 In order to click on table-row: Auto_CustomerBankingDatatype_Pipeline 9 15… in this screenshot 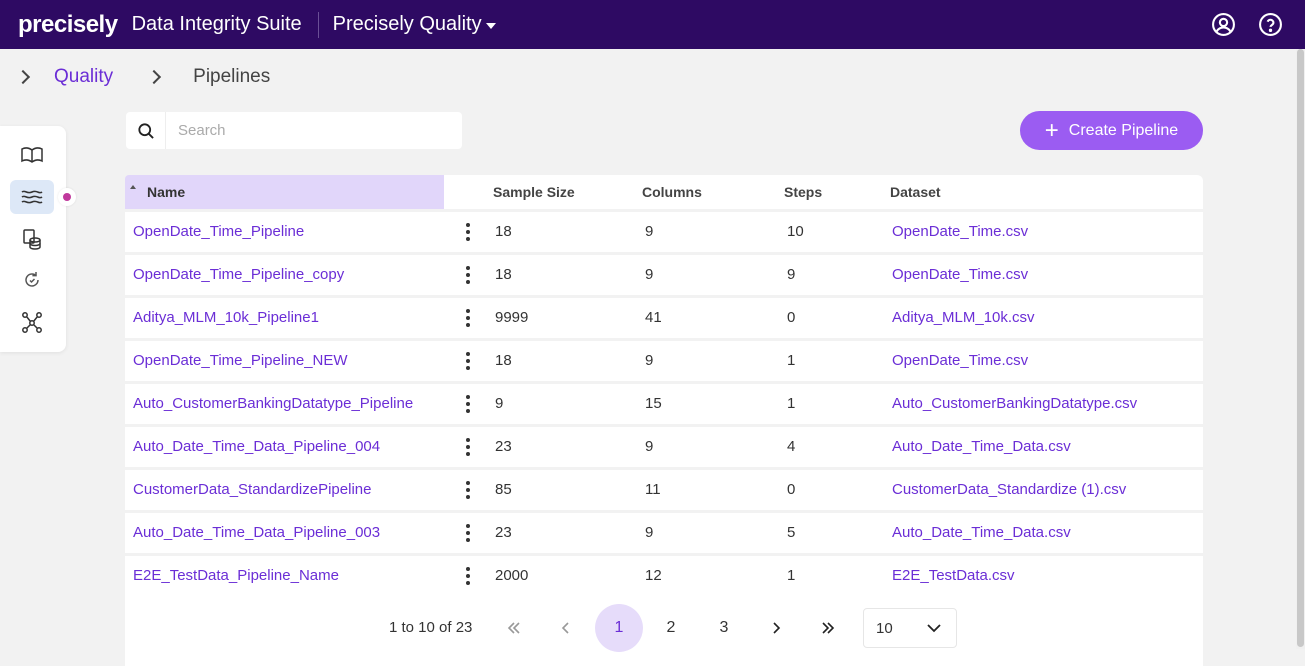, I will do `click(664, 401)`.